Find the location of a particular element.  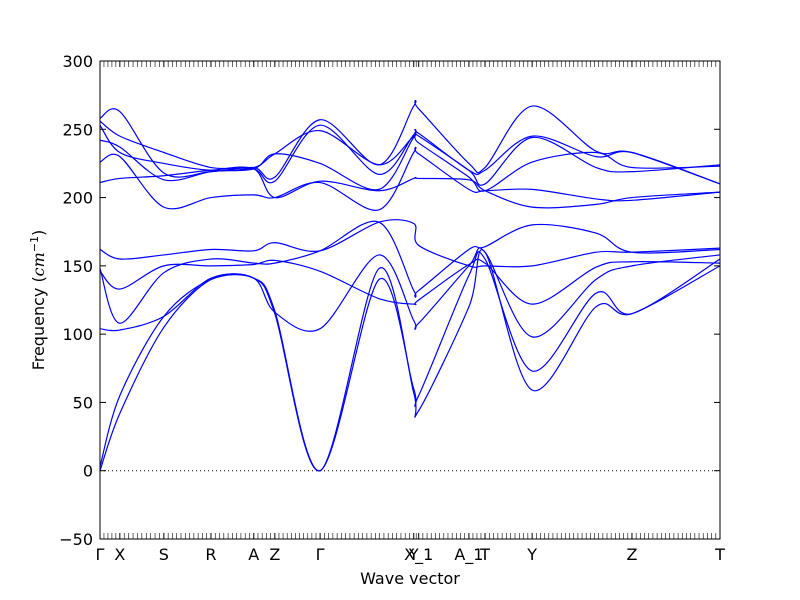

y-tick-label: 150 is located at coordinates (77, 266).